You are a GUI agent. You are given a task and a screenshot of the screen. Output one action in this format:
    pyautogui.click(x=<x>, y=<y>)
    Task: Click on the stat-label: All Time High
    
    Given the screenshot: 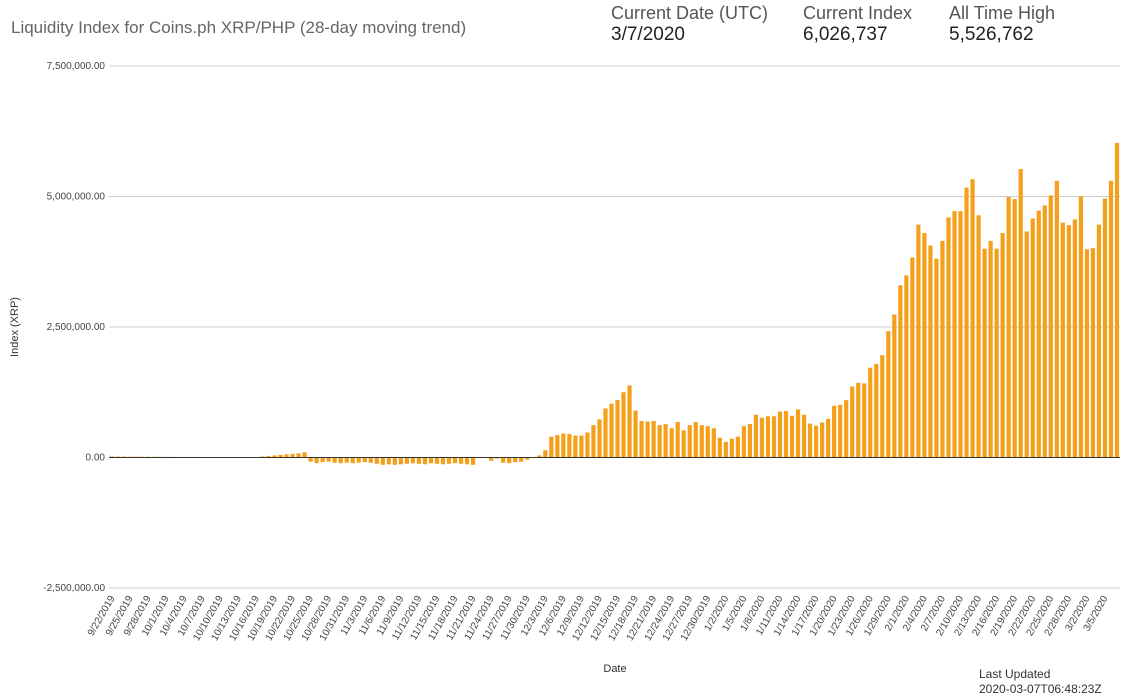 What is the action you would take?
    pyautogui.click(x=1002, y=13)
    